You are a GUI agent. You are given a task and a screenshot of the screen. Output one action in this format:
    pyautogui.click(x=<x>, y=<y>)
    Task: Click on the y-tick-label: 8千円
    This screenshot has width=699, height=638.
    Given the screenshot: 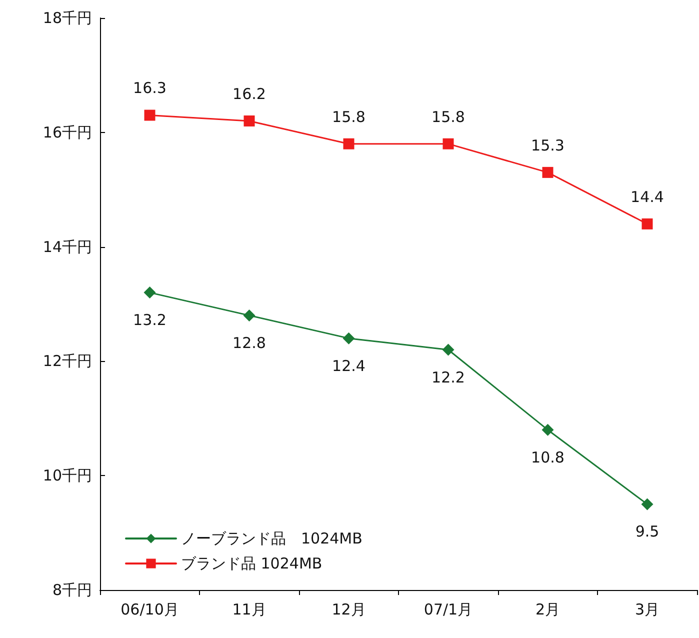 What is the action you would take?
    pyautogui.click(x=72, y=590)
    